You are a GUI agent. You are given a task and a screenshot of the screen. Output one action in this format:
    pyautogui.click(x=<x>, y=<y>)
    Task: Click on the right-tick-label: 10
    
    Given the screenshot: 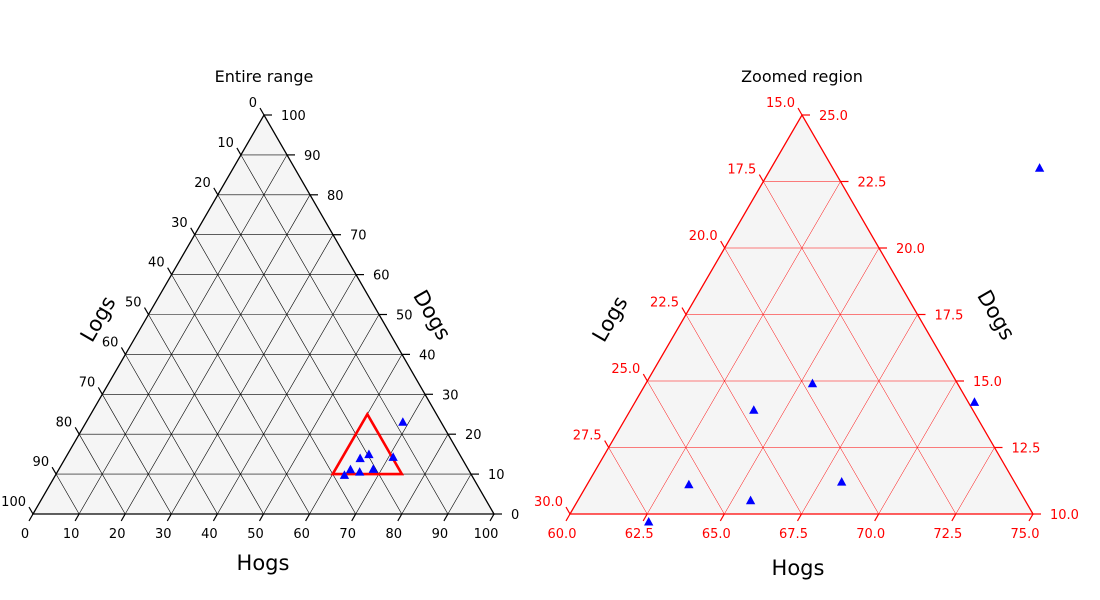 What is the action you would take?
    pyautogui.click(x=496, y=475)
    